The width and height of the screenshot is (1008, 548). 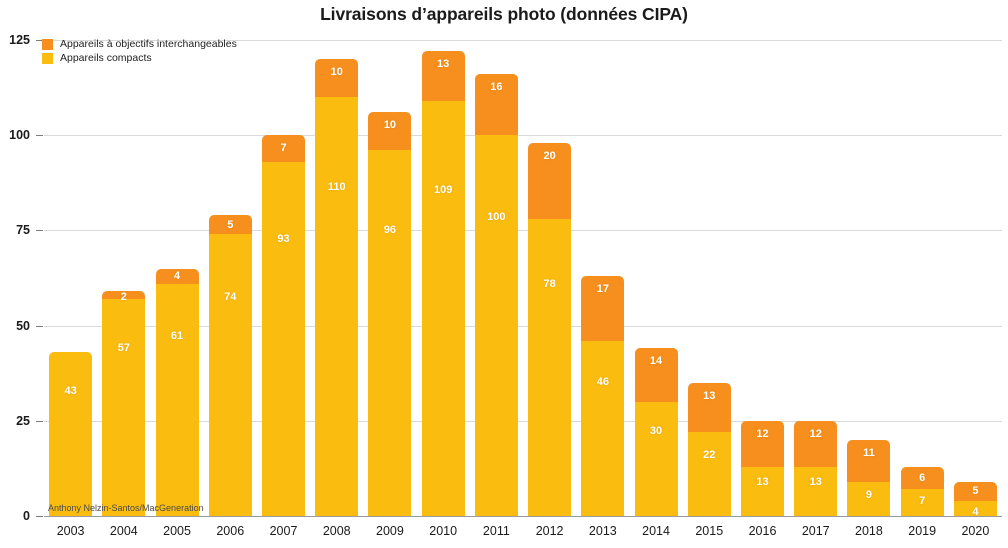 I want to click on bar-value-label-compact: 100, so click(x=496, y=217).